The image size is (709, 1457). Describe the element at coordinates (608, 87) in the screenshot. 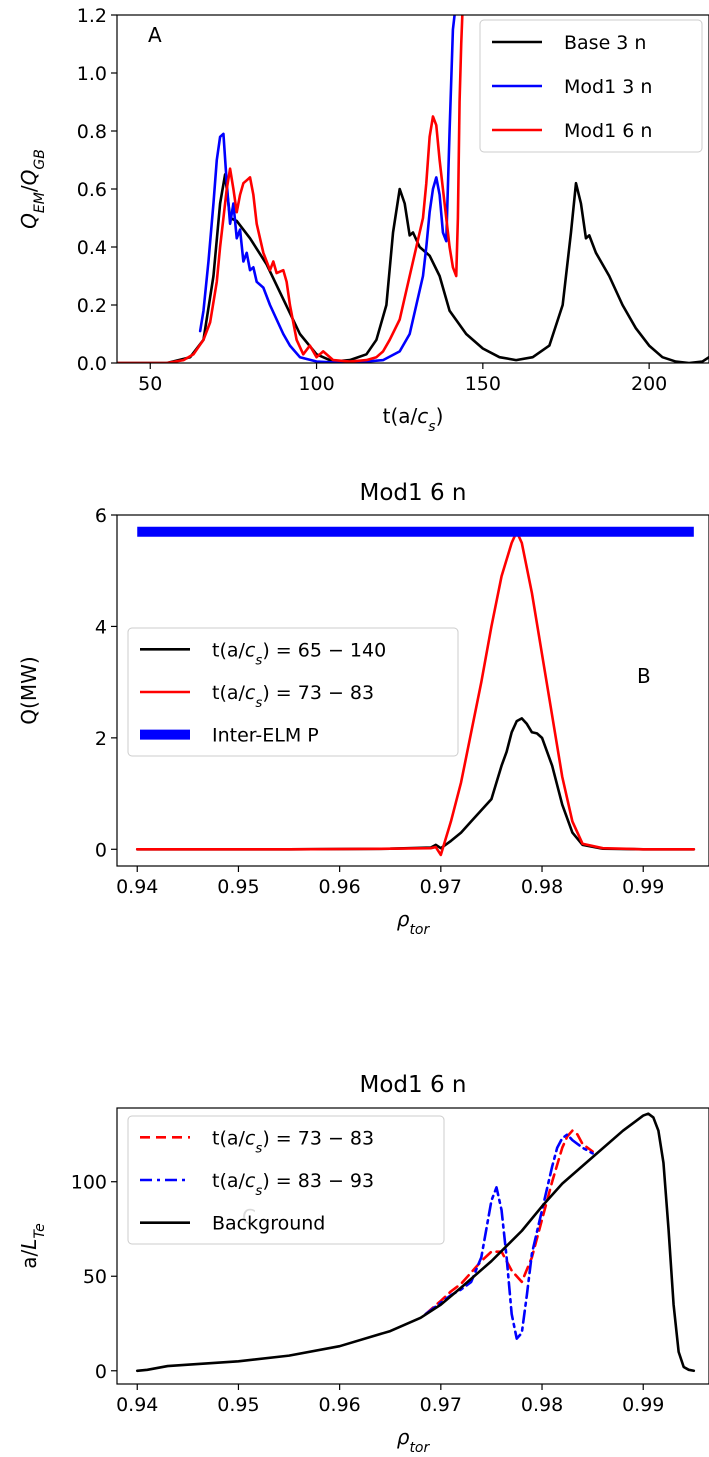

I see `legend-entry: Mod1 3 n` at that location.